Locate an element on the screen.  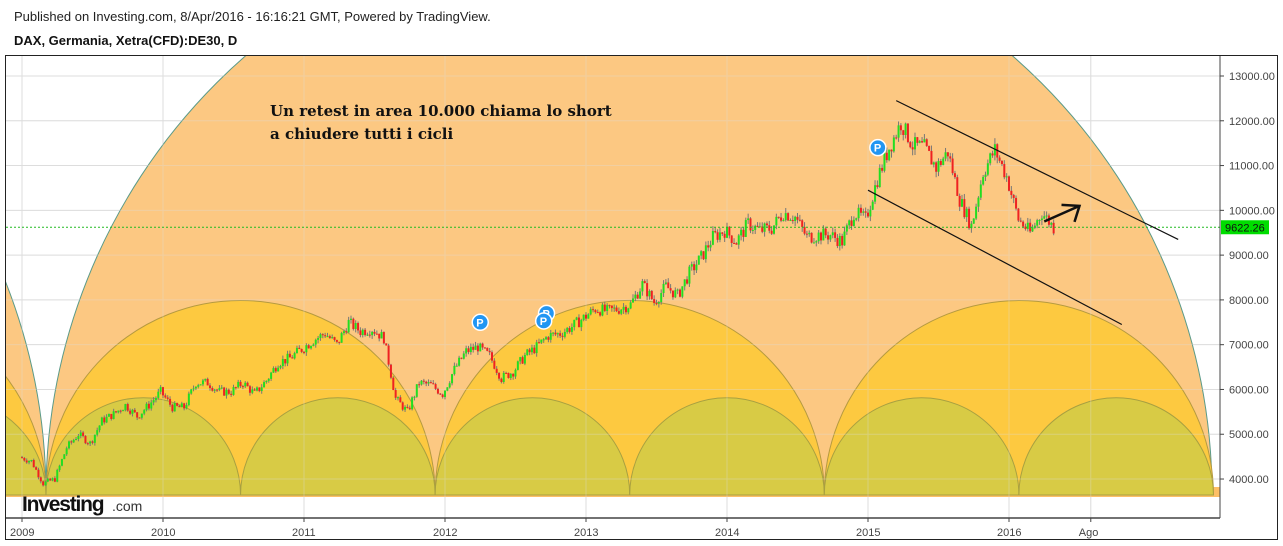
marker-circle is located at coordinates (480, 322).